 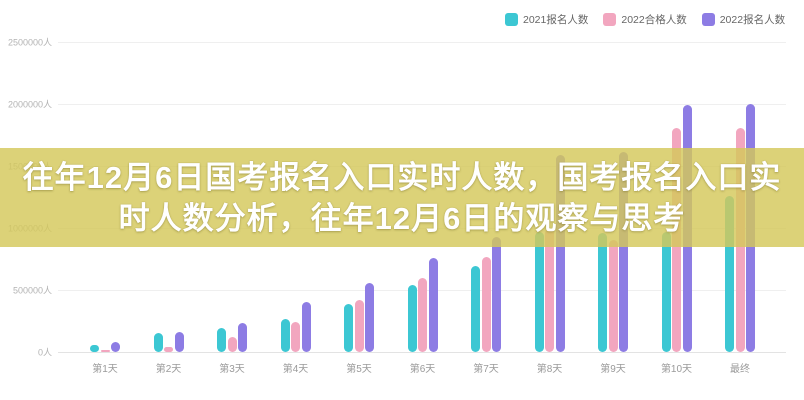 I want to click on x-axis-tick-label: 第1天, so click(x=105, y=369).